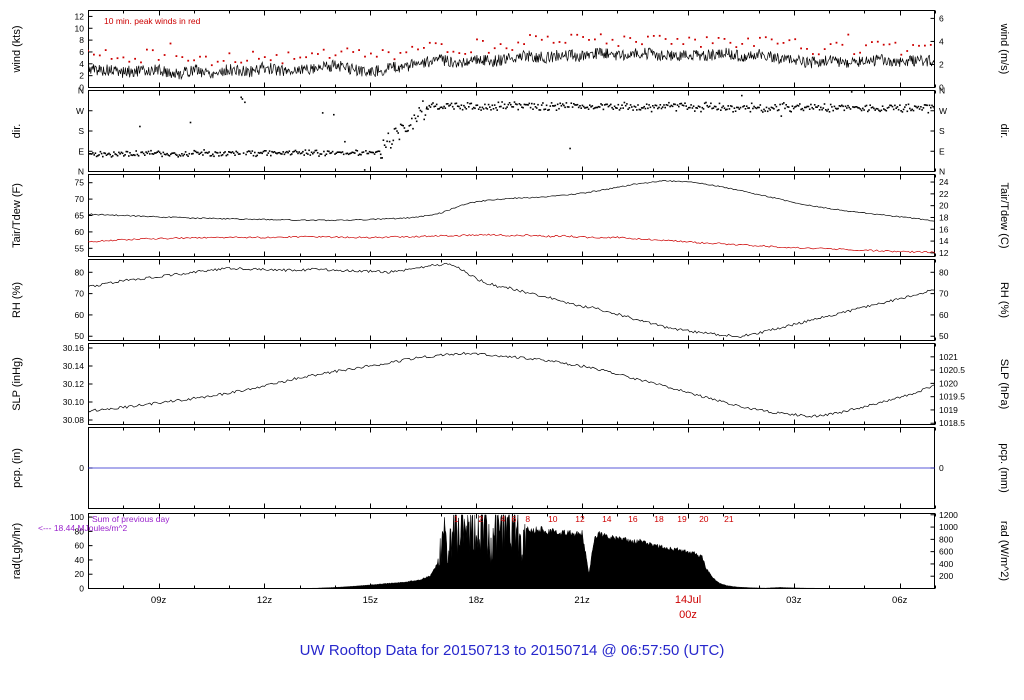 This screenshot has width=1024, height=700. I want to click on svg-text: 2, so click(81, 76).